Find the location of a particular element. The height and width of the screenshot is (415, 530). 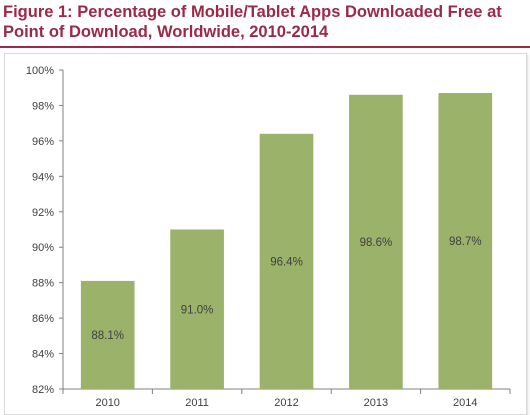

data-label-2014: 98.7% is located at coordinates (465, 242).